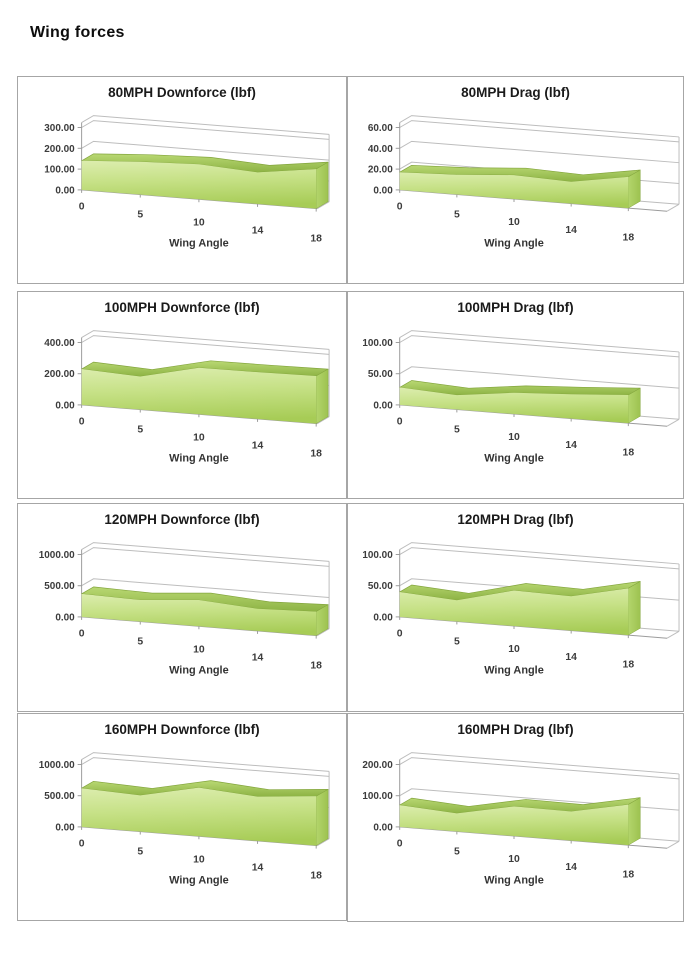 Image resolution: width=698 pixels, height=980 pixels. What do you see at coordinates (187, 182) in the screenshot?
I see `area-chart-canvas: 300.00 200.00 100.00 0.00 0 5 10 14 18 Wing Angle` at bounding box center [187, 182].